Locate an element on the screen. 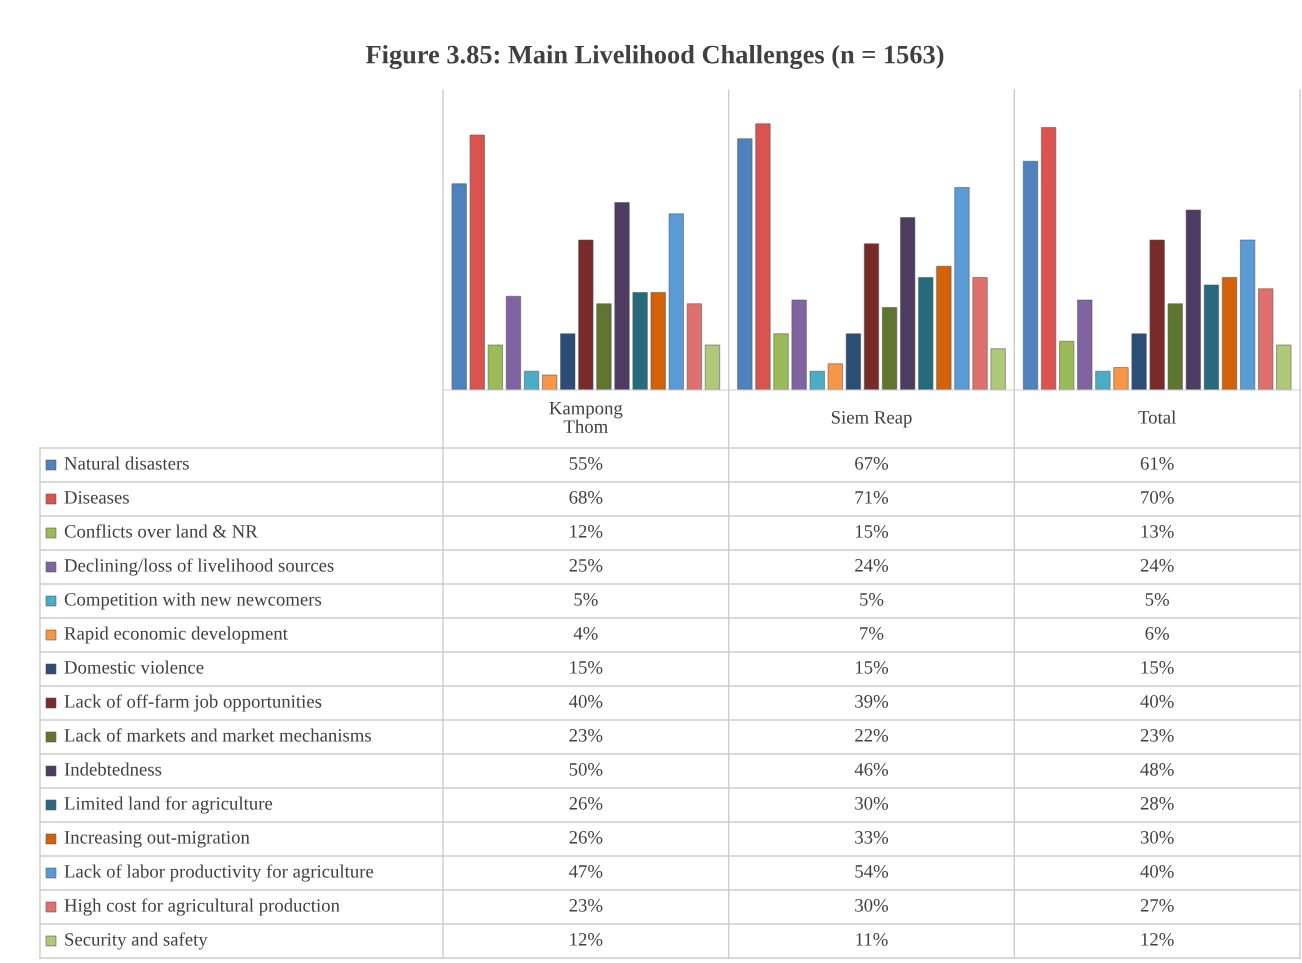  legend-label: Increasing out-migration is located at coordinates (157, 839).